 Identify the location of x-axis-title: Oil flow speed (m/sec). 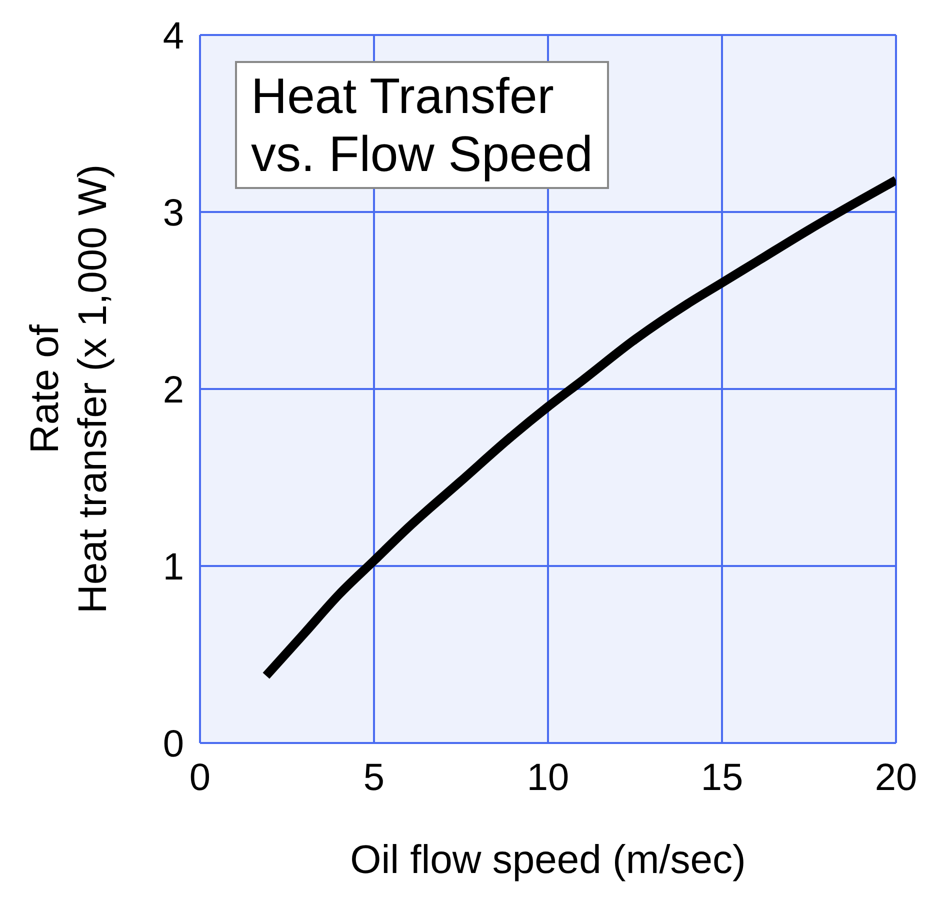
(548, 860).